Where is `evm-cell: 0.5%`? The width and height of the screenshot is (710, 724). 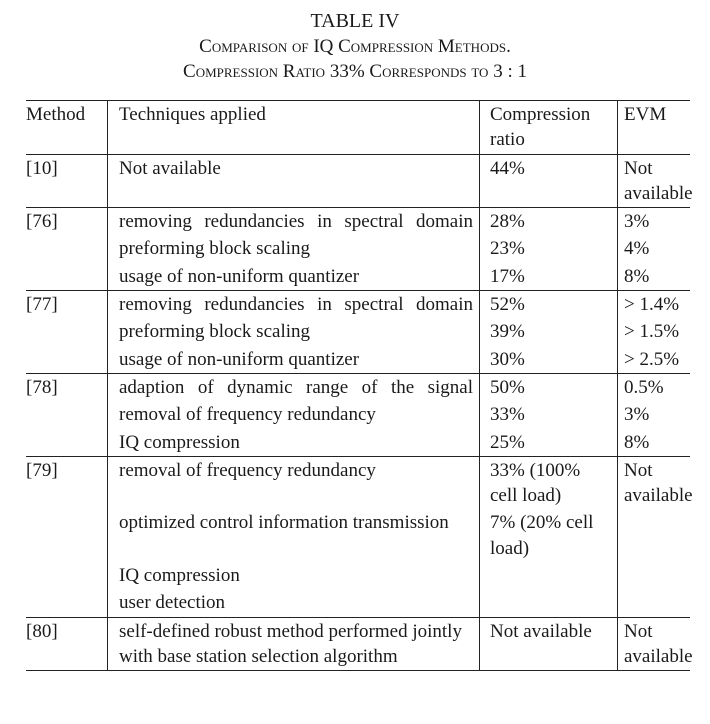
evm-cell: 0.5% is located at coordinates (653, 387).